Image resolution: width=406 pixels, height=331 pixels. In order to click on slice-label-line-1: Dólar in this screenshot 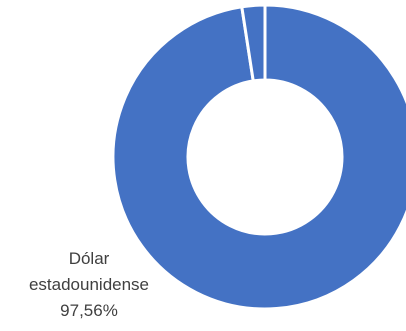, I will do `click(89, 258)`.